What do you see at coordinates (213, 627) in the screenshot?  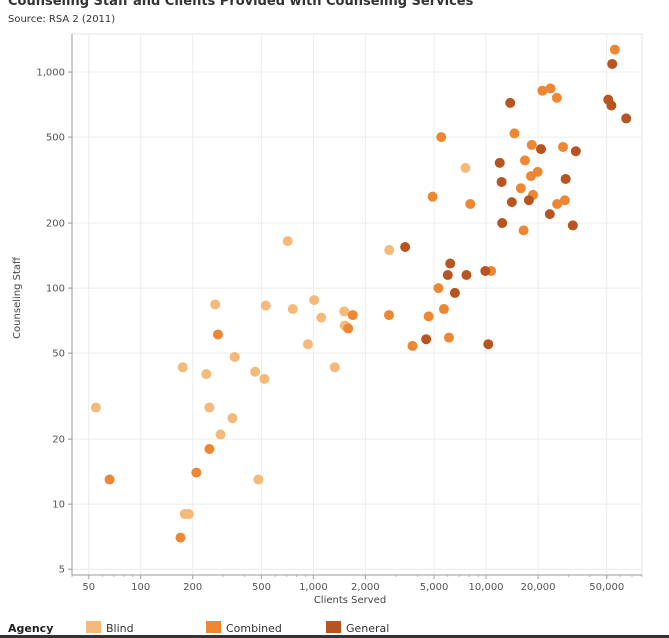 I see `legend-swatch-combined` at bounding box center [213, 627].